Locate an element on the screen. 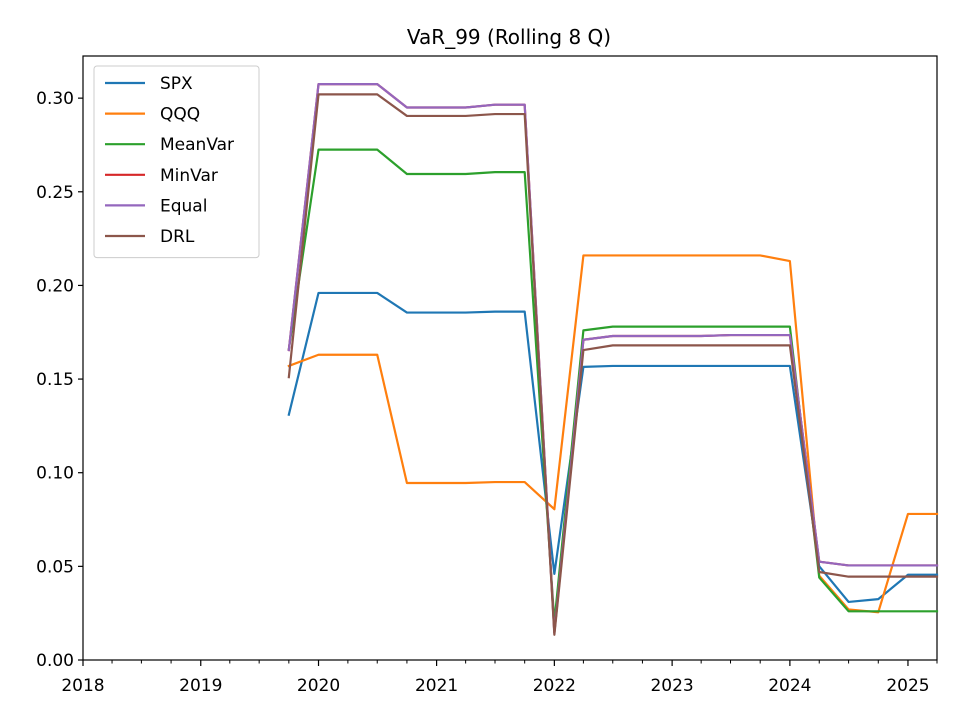  x-tick-label: 2023 is located at coordinates (671, 686).